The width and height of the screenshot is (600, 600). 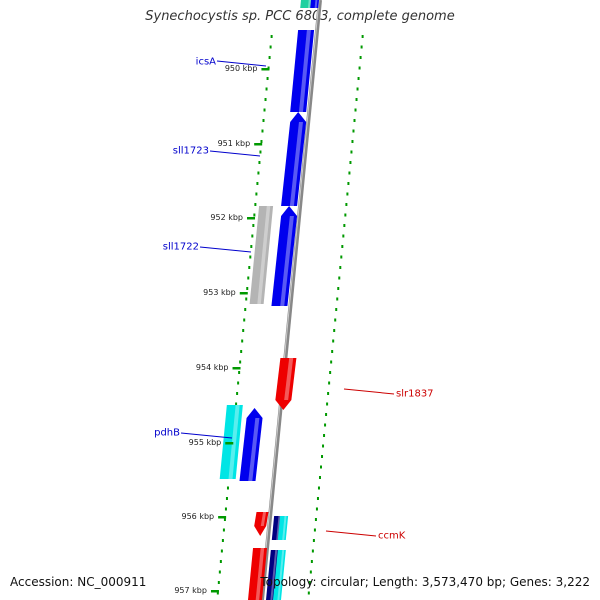 What do you see at coordinates (241, 68) in the screenshot?
I see `tick-label: 950 kbp` at bounding box center [241, 68].